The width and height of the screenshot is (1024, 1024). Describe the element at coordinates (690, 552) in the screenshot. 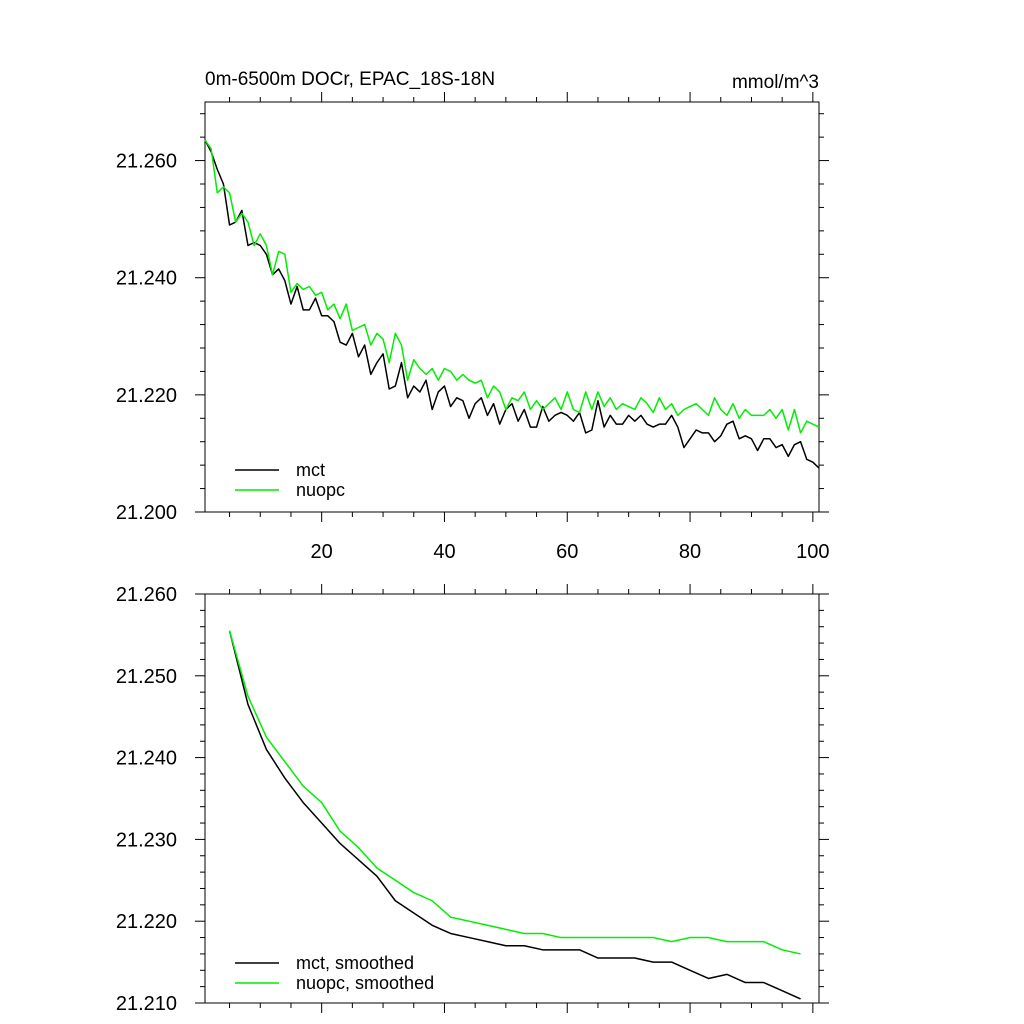

I see `x-tick-label: 80` at that location.